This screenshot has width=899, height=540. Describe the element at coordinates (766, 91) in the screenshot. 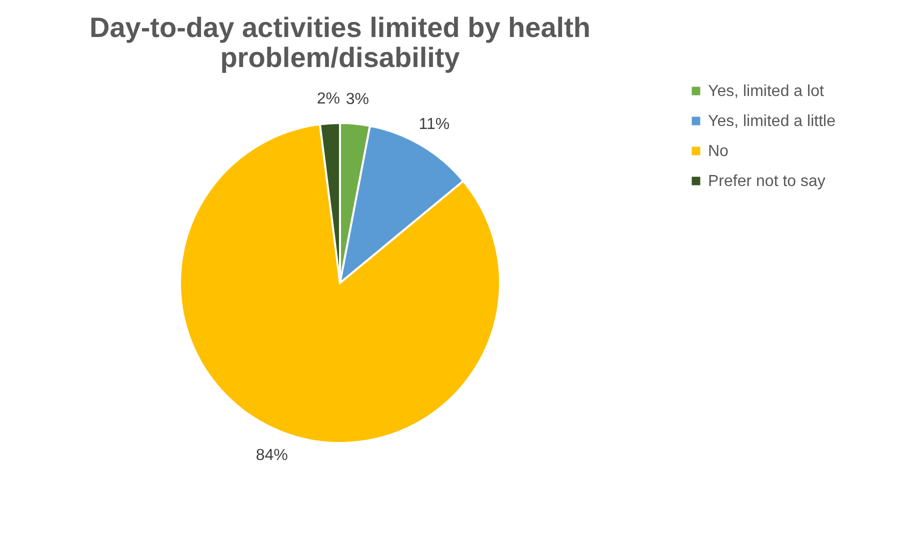

I see `legend-label: Yes, limited a lot` at that location.